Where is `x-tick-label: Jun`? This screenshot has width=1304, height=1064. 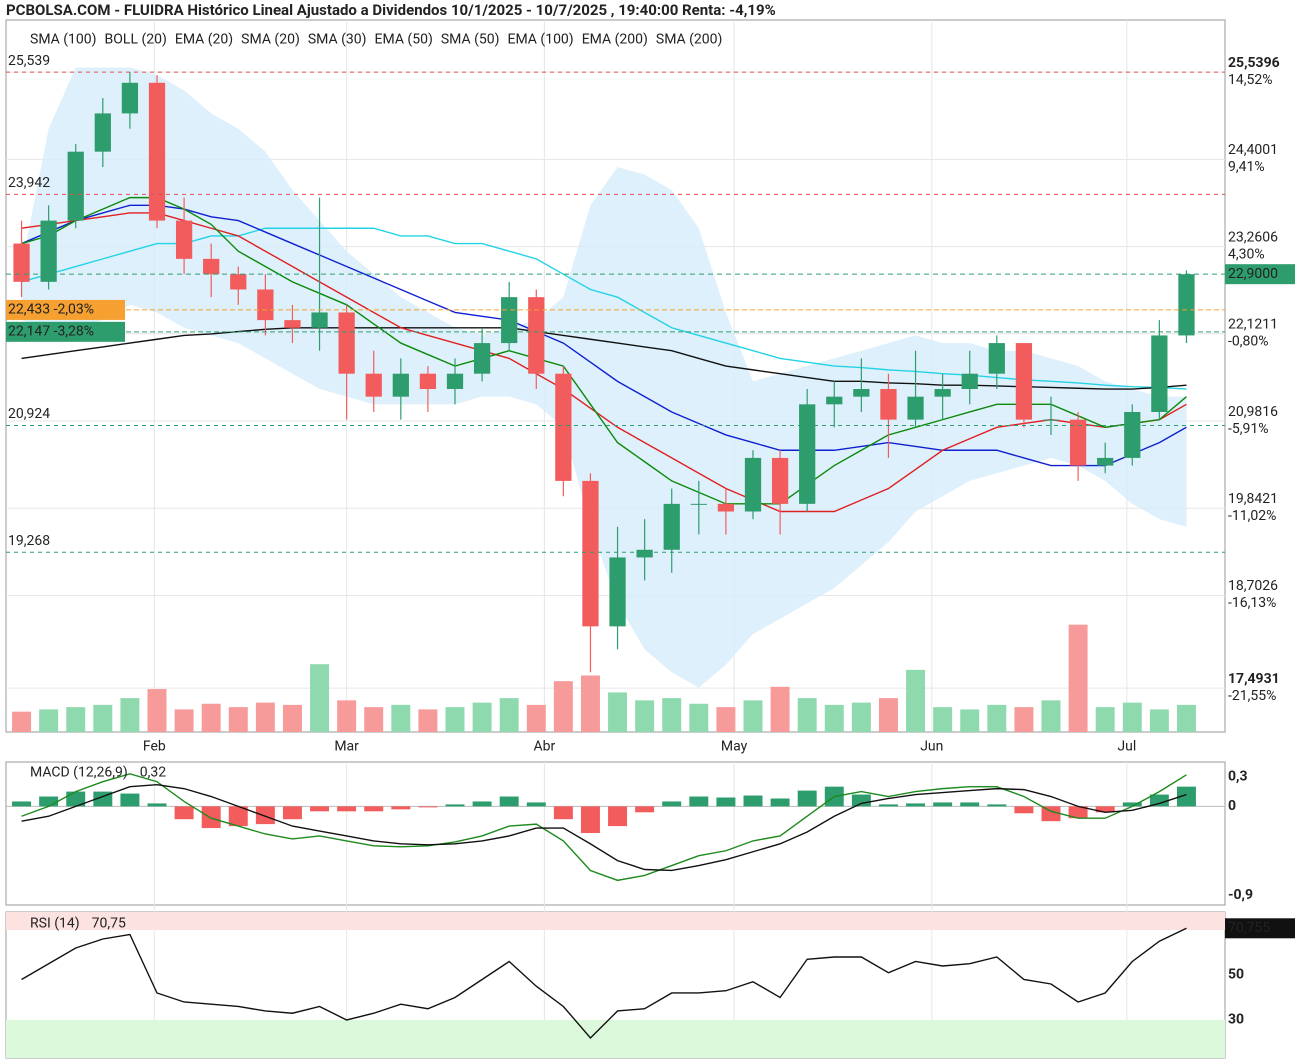
x-tick-label: Jun is located at coordinates (931, 747).